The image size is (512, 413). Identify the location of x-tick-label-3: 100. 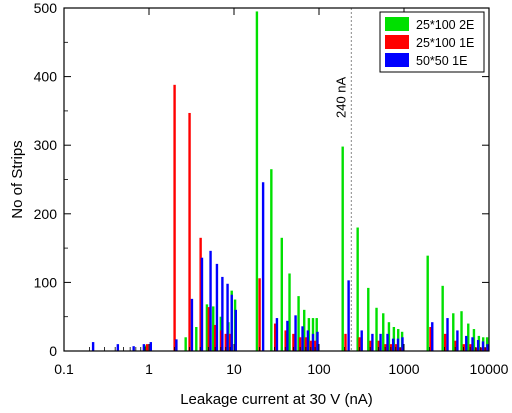
(319, 369).